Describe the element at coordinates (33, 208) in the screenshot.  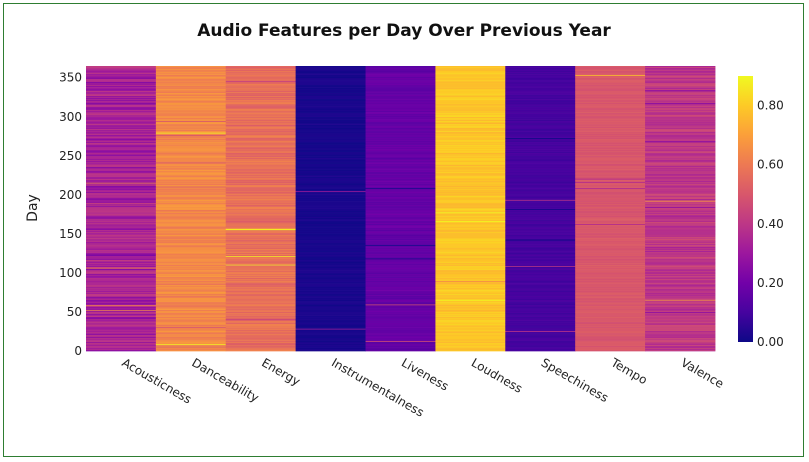
I see `y-axis-label: Day` at that location.